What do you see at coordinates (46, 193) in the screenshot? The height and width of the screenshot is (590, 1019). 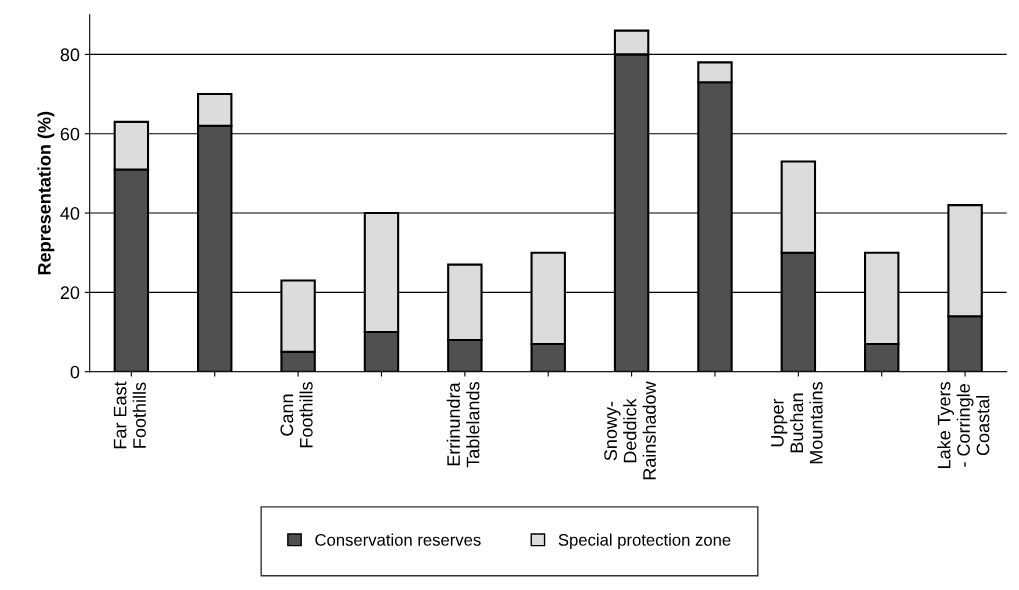 I see `y-axis-title: Representation (%)` at bounding box center [46, 193].